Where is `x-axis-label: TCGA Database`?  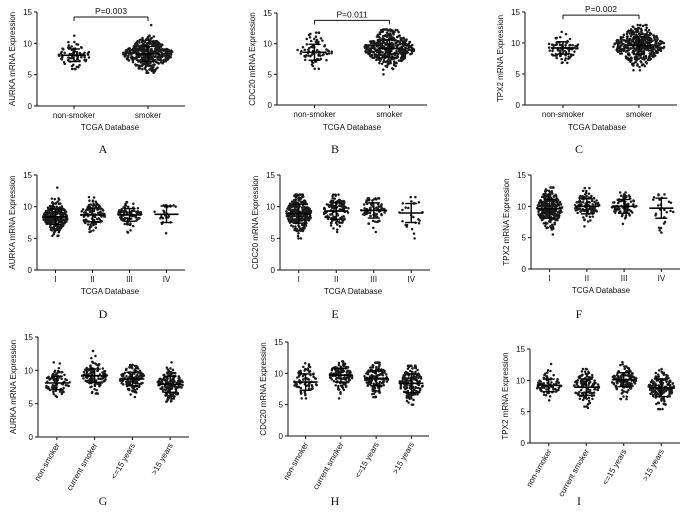
x-axis-label: TCGA Database is located at coordinates (110, 291).